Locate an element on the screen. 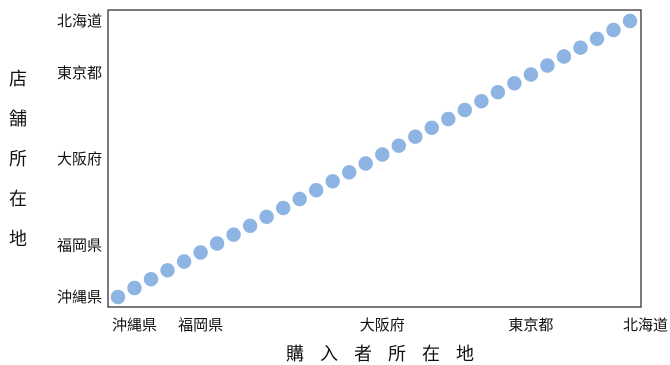 This screenshot has height=365, width=670. x-tick-labels: 沖縄県 福岡県 大阪府 東京都 北海道 is located at coordinates (390, 325).